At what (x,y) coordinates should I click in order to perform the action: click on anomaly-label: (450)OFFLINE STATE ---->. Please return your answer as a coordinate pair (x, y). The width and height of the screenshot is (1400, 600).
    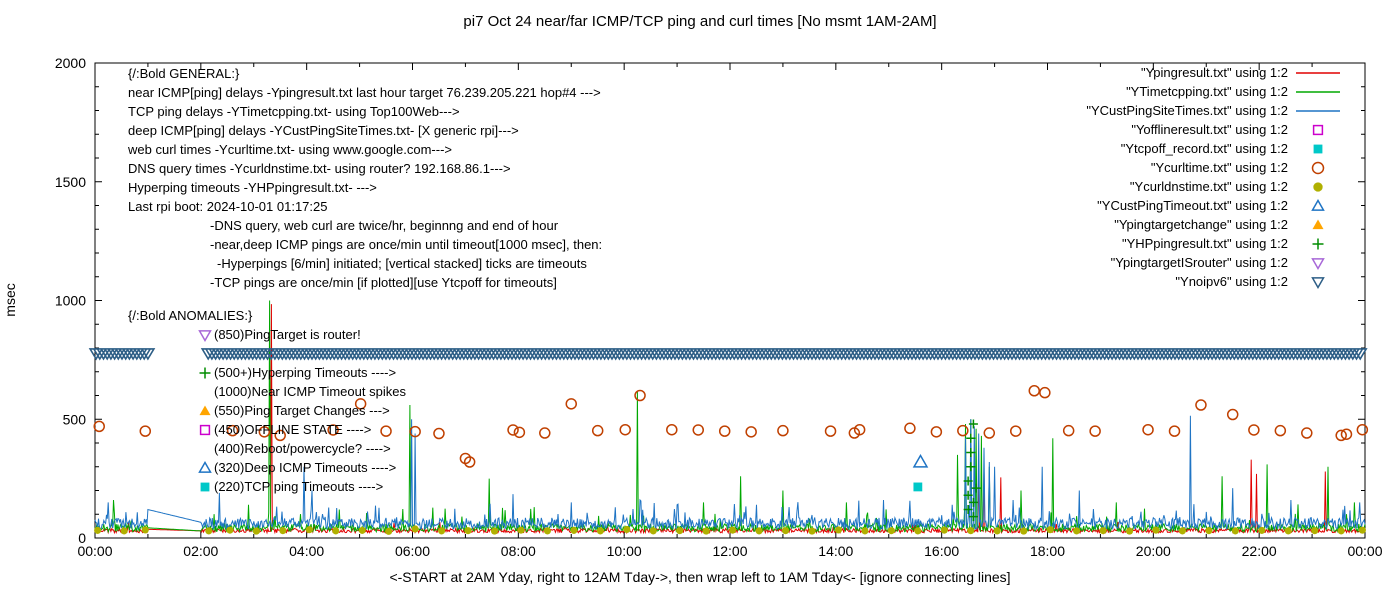
    Looking at the image, I should click on (293, 429).